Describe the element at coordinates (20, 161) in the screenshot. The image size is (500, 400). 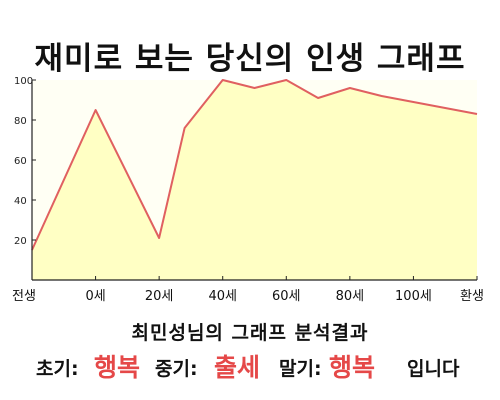
I see `y-tick-label: 60` at that location.